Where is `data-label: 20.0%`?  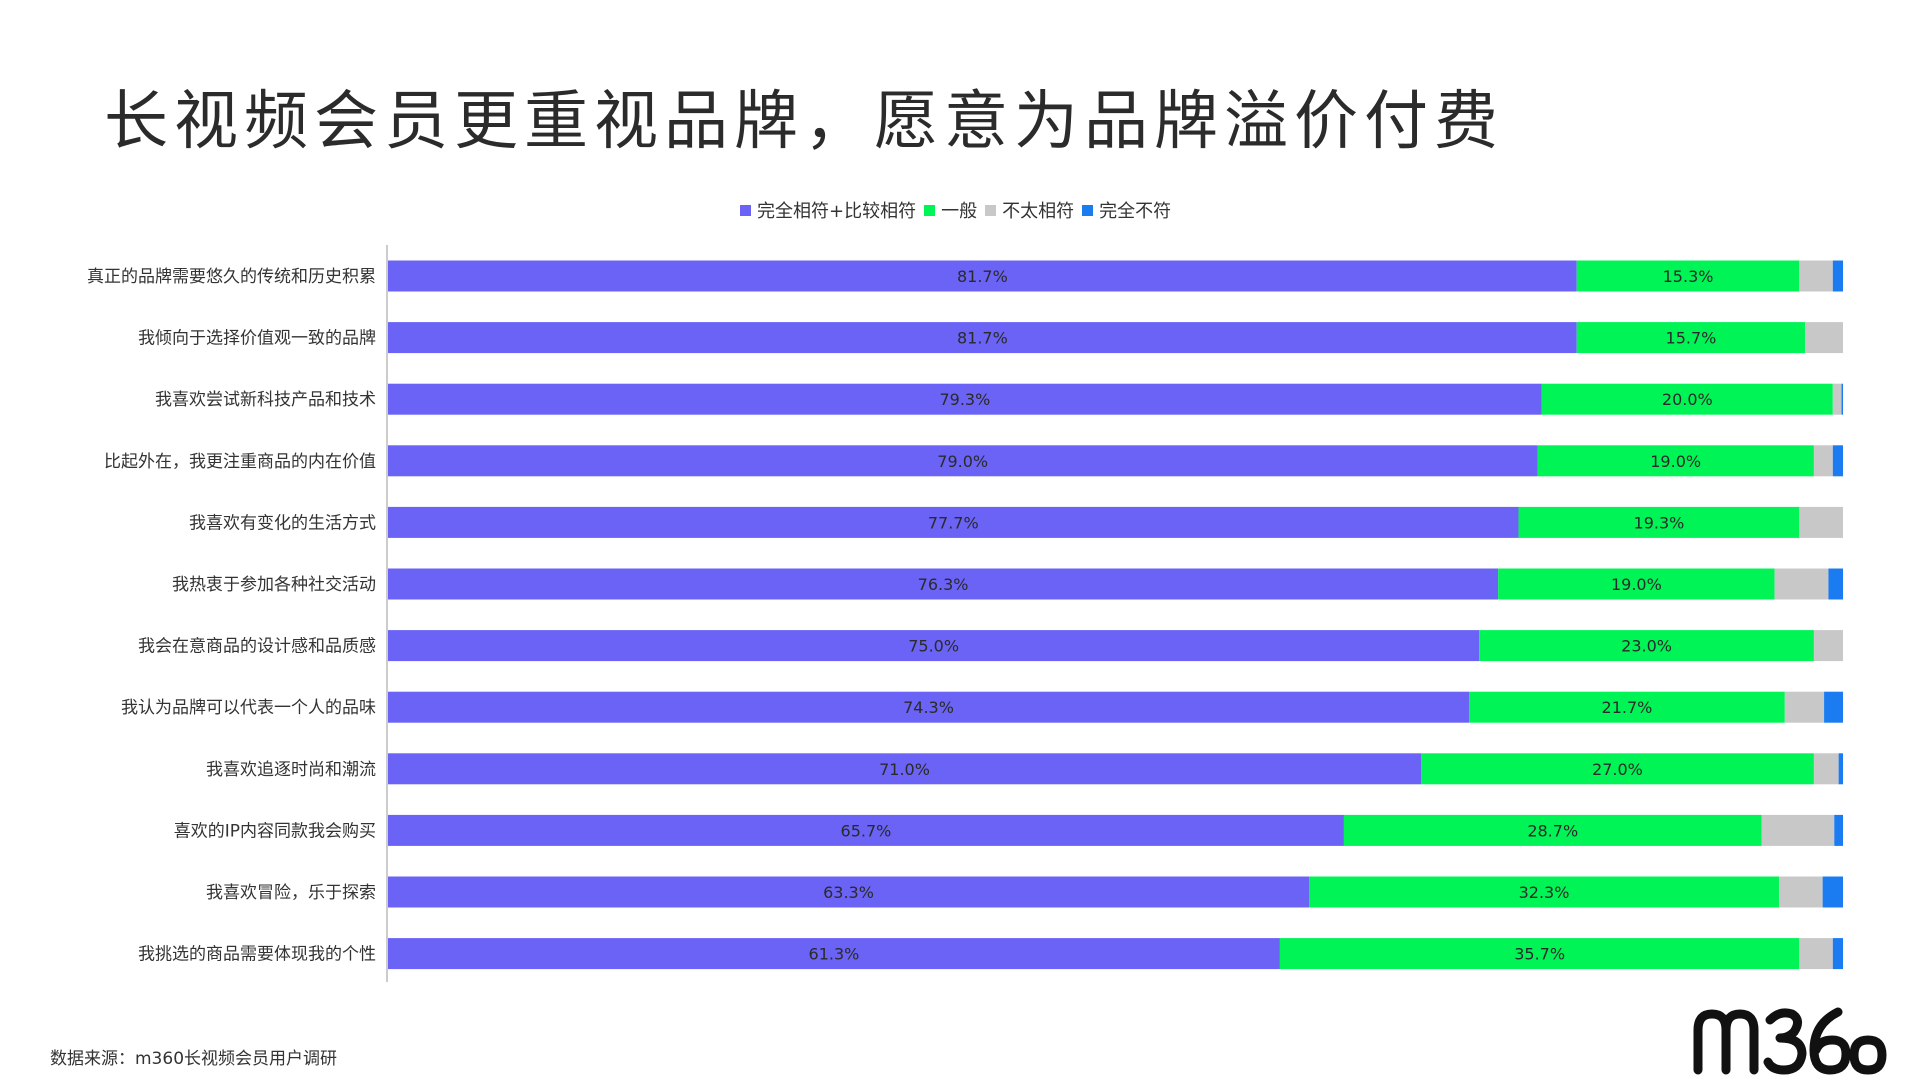
data-label: 20.0% is located at coordinates (1687, 399).